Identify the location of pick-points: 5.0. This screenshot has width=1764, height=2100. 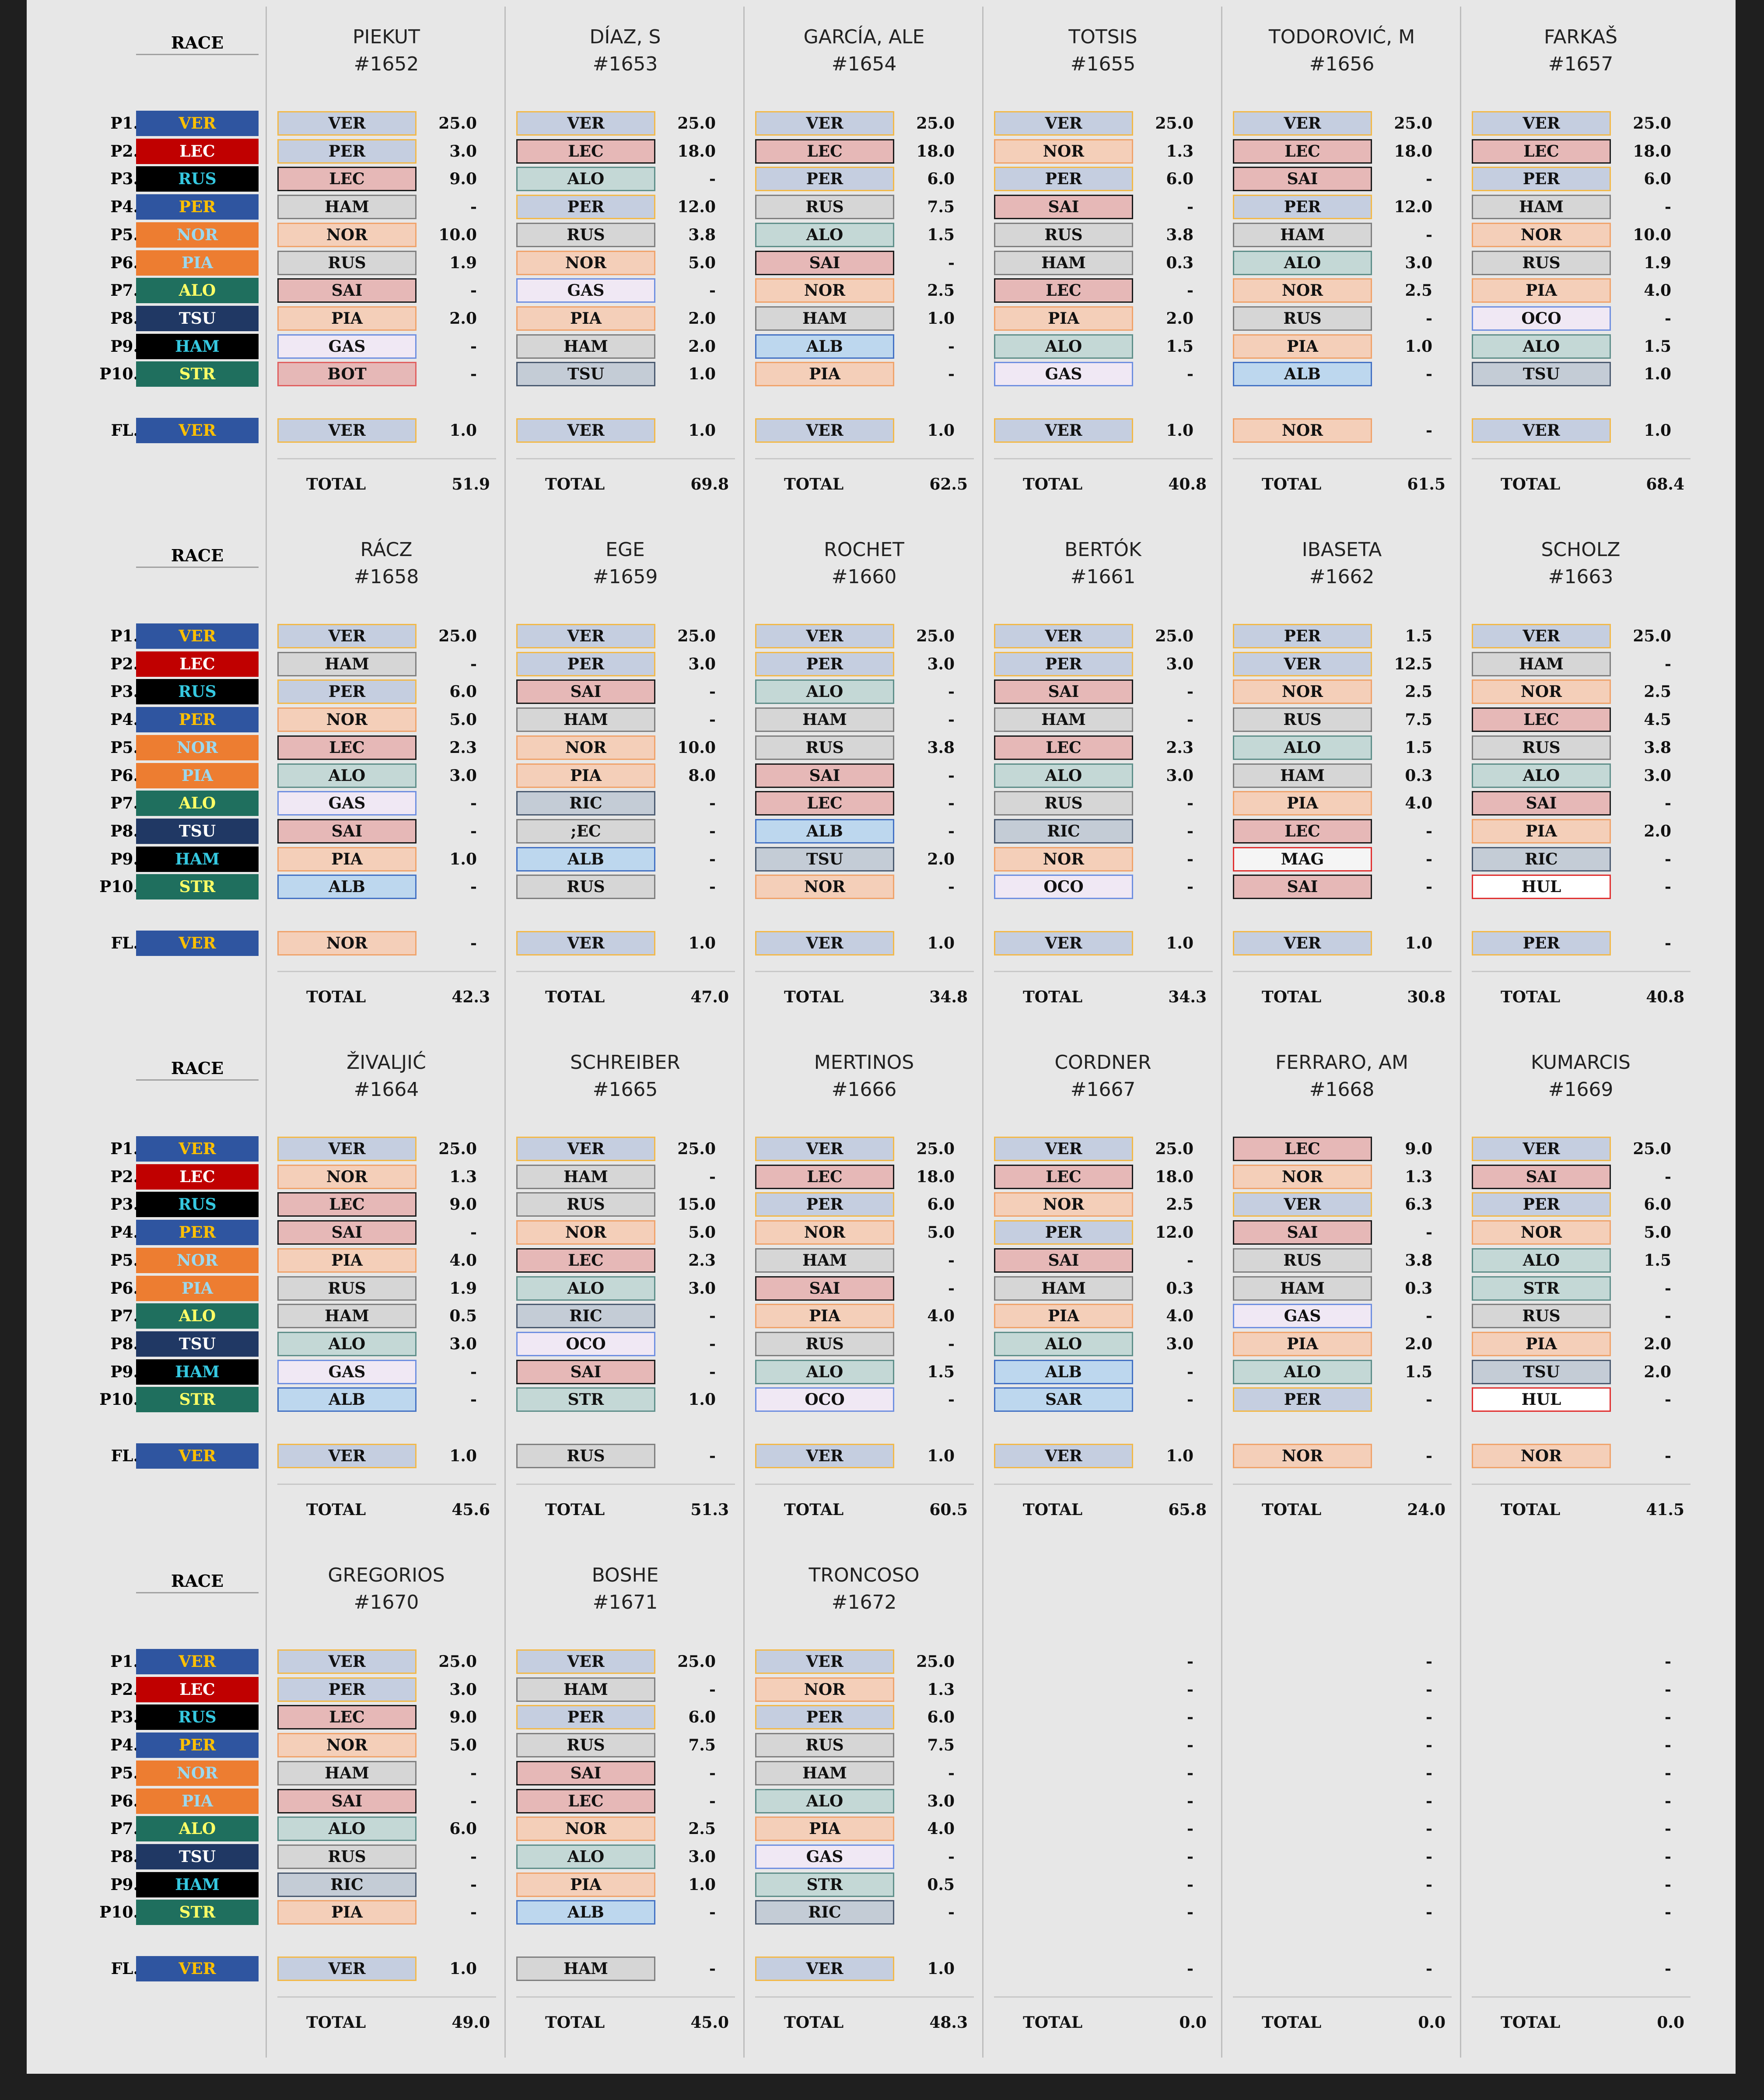
(1657, 1232).